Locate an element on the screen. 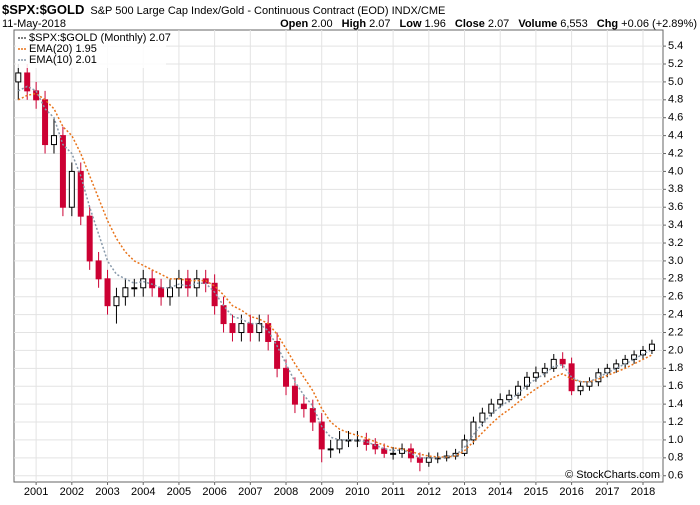  quote-value: +0.06 (+2.89%) is located at coordinates (659, 24).